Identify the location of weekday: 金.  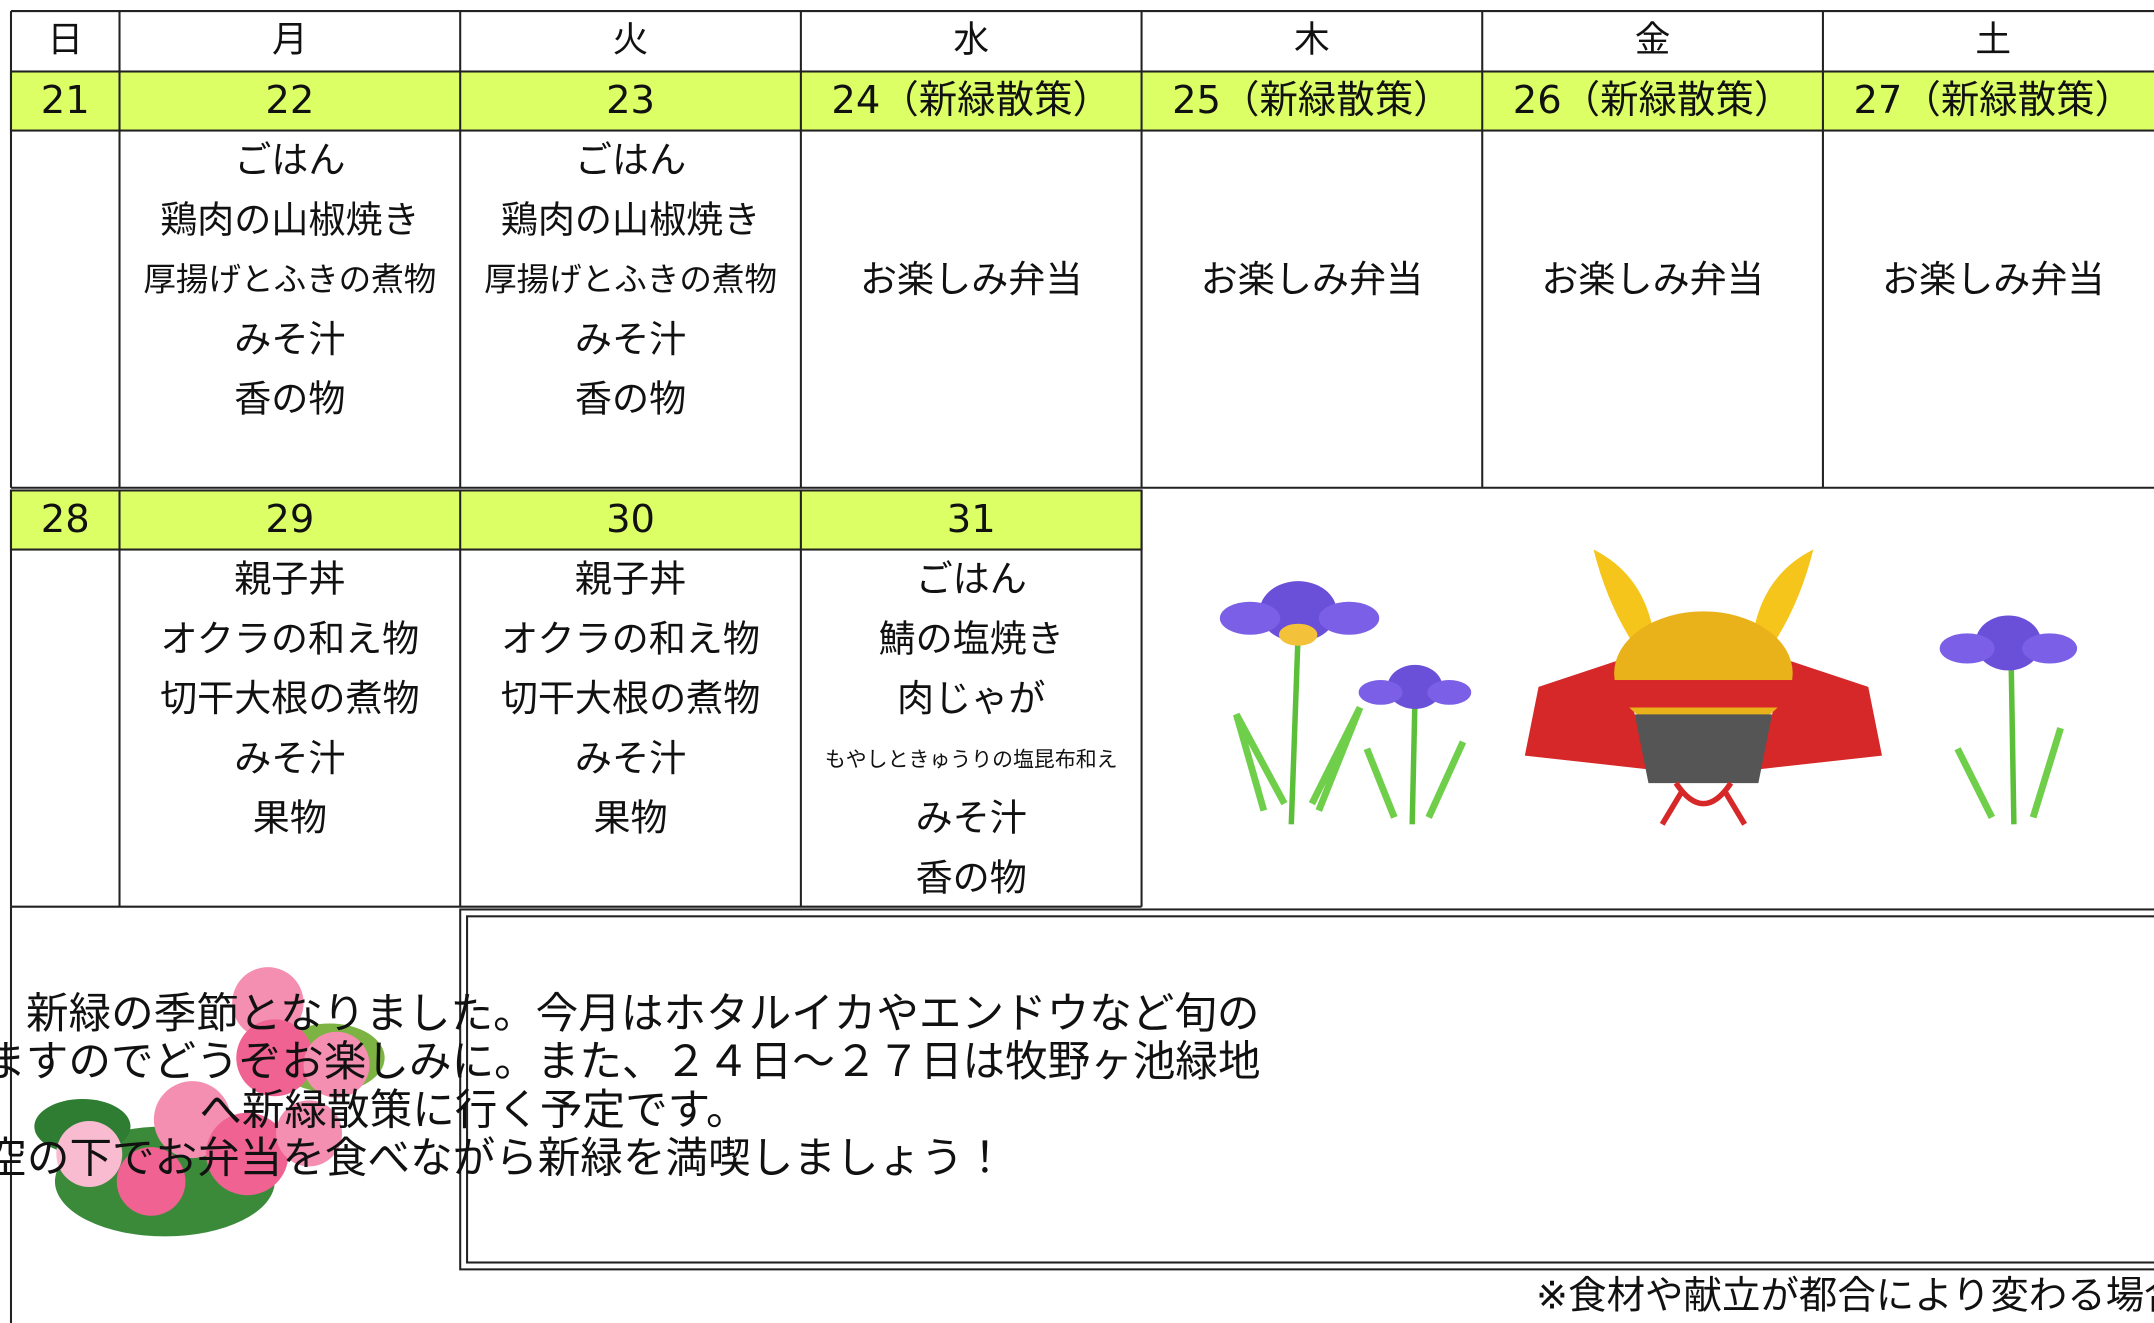
(1653, 39).